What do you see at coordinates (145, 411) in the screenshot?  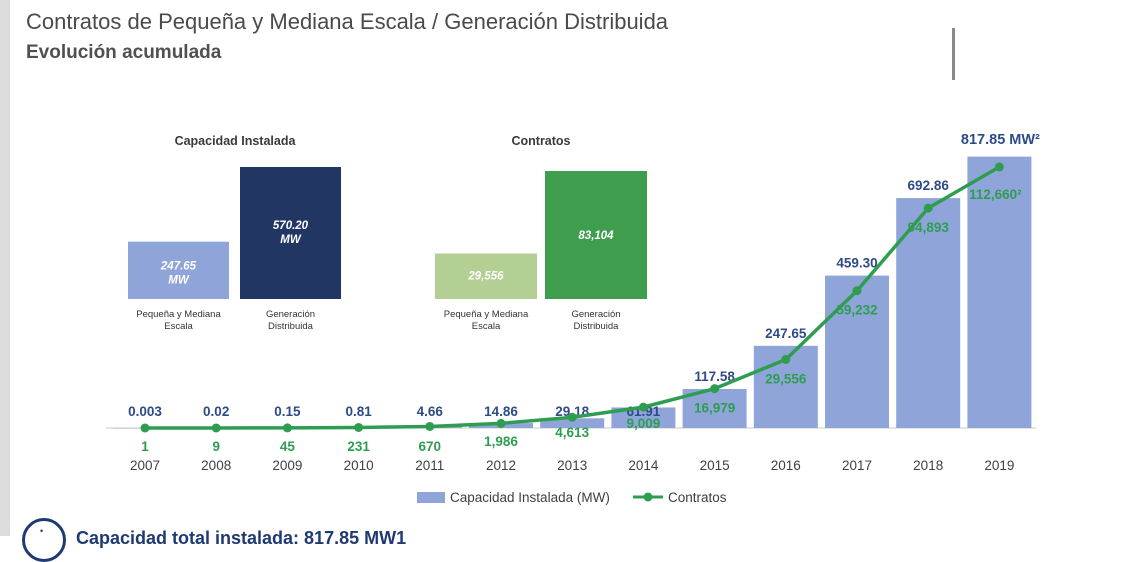 I see `capacity-data-label: 0.003` at bounding box center [145, 411].